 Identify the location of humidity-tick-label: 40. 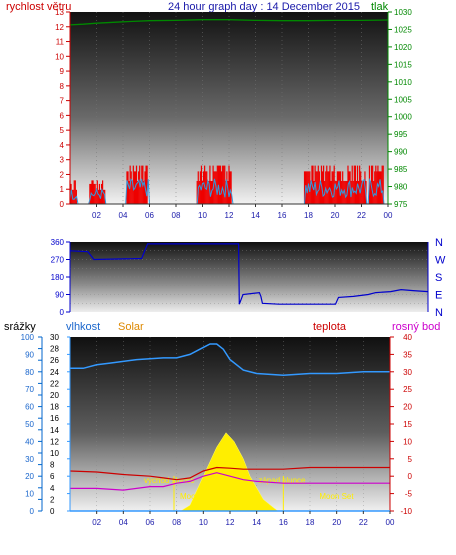
(29, 441).